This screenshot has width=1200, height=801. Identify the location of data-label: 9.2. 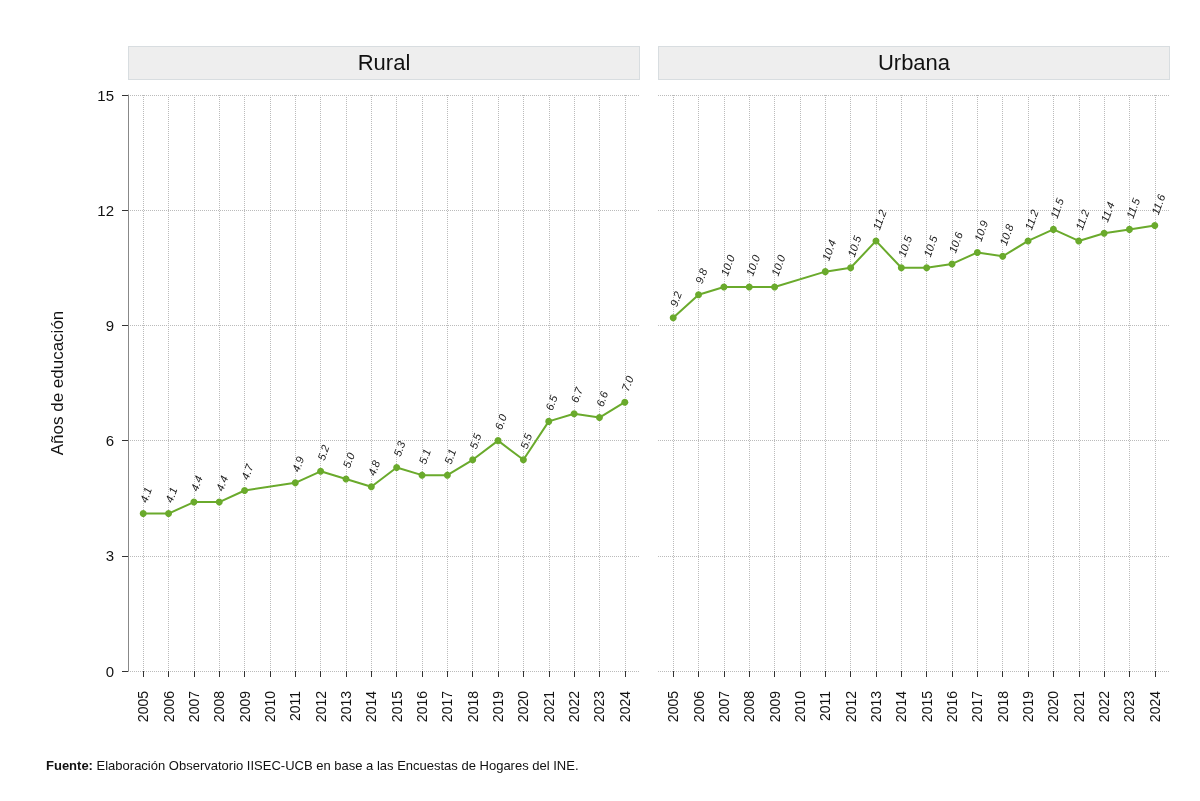
(676, 299).